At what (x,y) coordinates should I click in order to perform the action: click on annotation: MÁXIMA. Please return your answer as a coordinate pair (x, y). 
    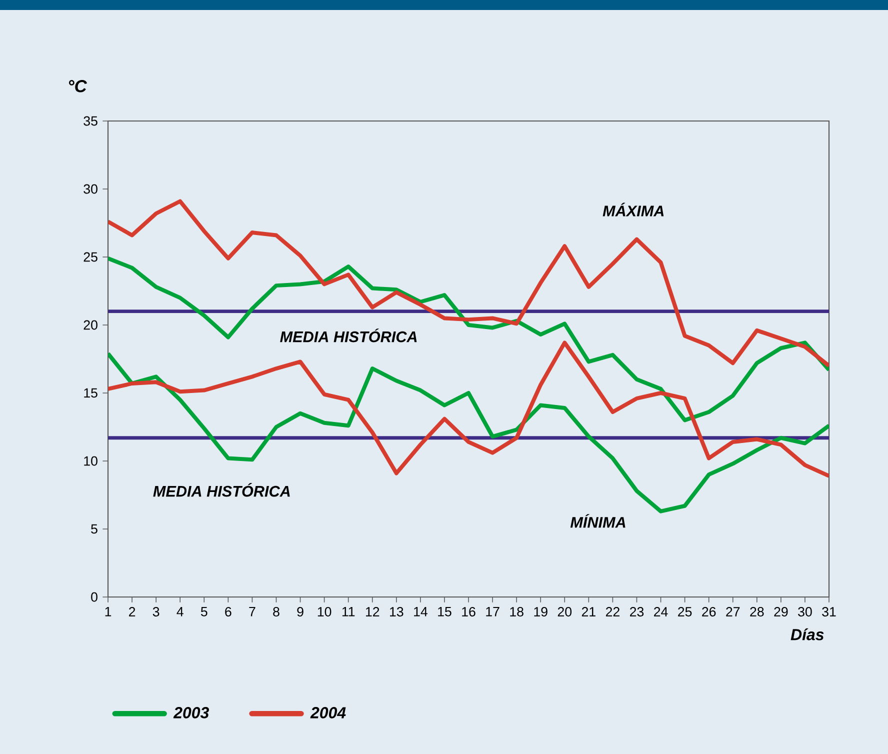
    Looking at the image, I should click on (633, 209).